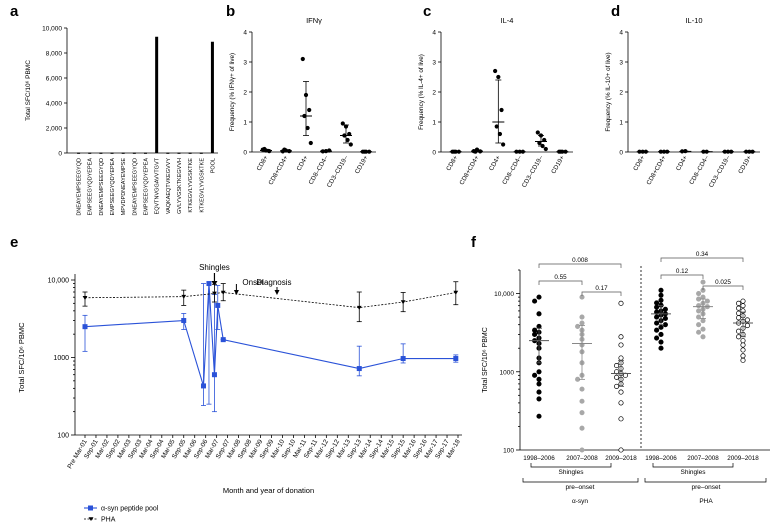 The image size is (782, 527). Describe the element at coordinates (427, 11) in the screenshot. I see `panel-label-c: c` at that location.